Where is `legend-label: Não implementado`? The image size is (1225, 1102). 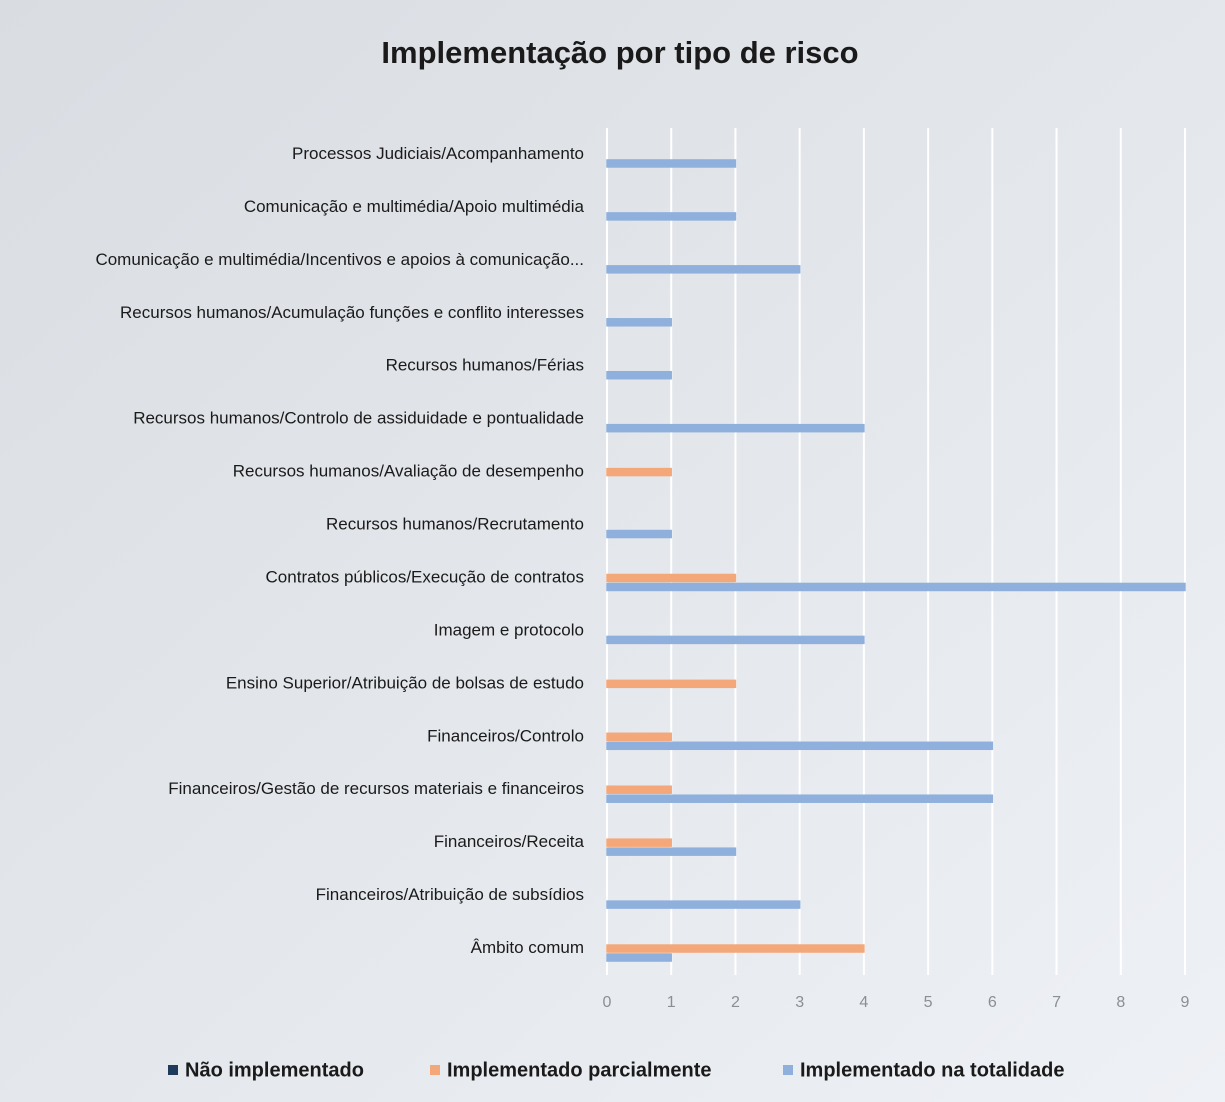
legend-label: Não implementado is located at coordinates (274, 1070).